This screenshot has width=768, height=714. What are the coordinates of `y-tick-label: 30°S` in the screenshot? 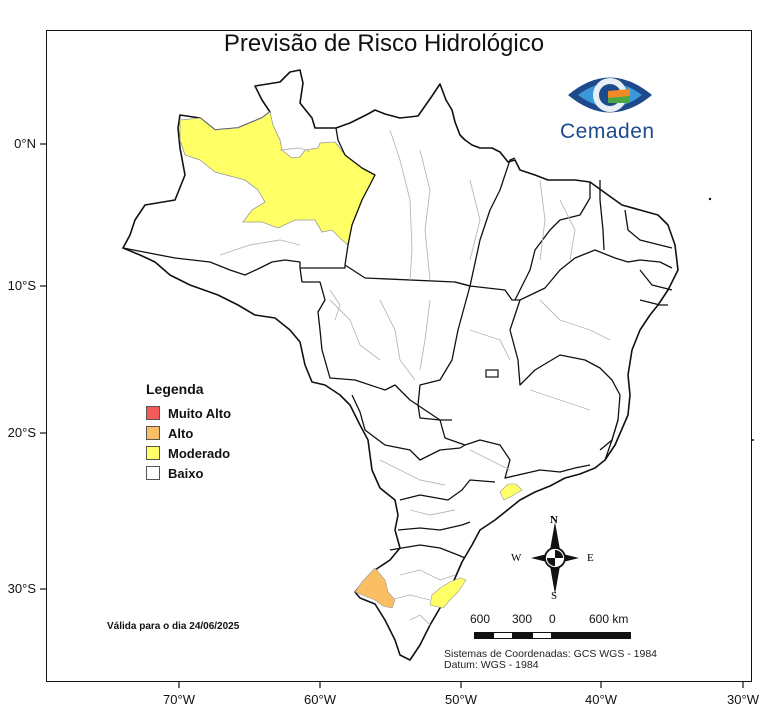 It's located at (21, 588).